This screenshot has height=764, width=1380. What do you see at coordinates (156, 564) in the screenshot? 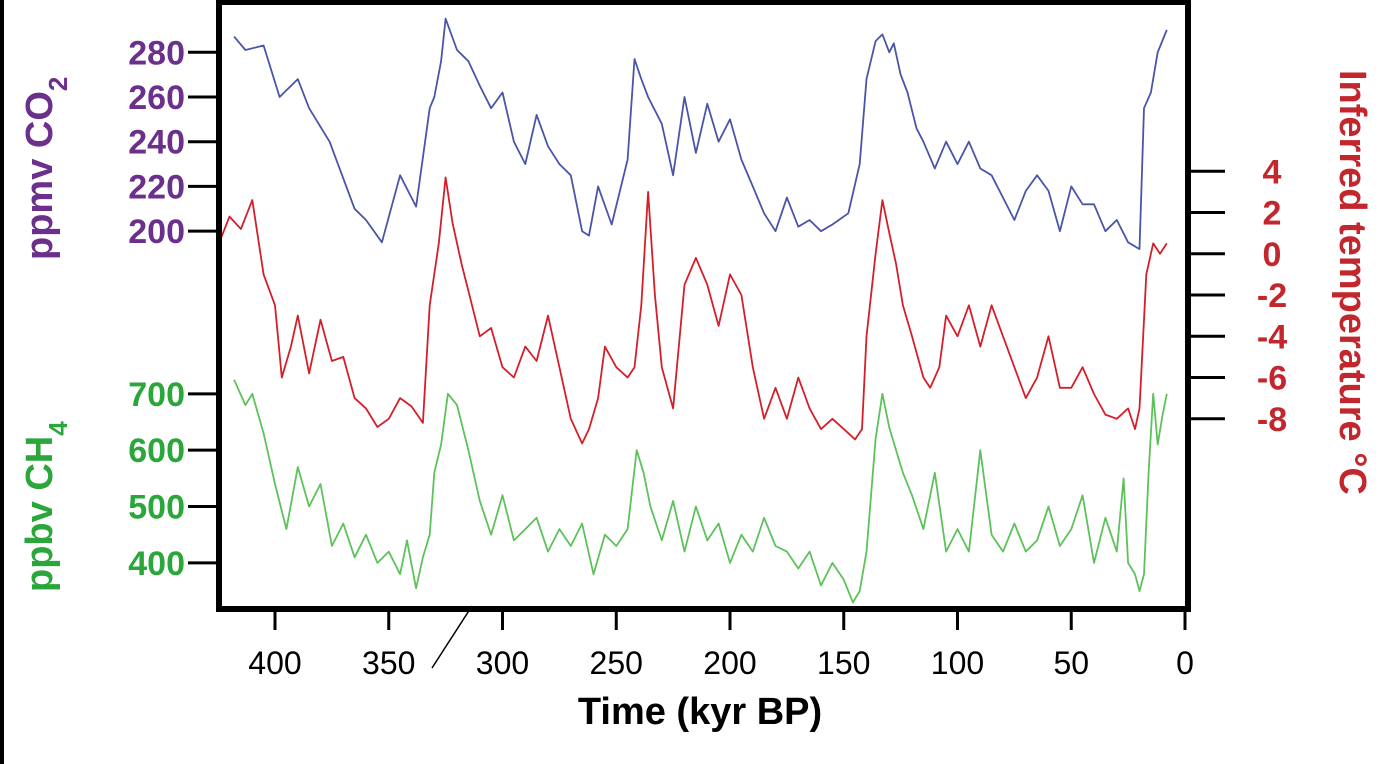
I see `ch4-tick-label: 400` at bounding box center [156, 564].